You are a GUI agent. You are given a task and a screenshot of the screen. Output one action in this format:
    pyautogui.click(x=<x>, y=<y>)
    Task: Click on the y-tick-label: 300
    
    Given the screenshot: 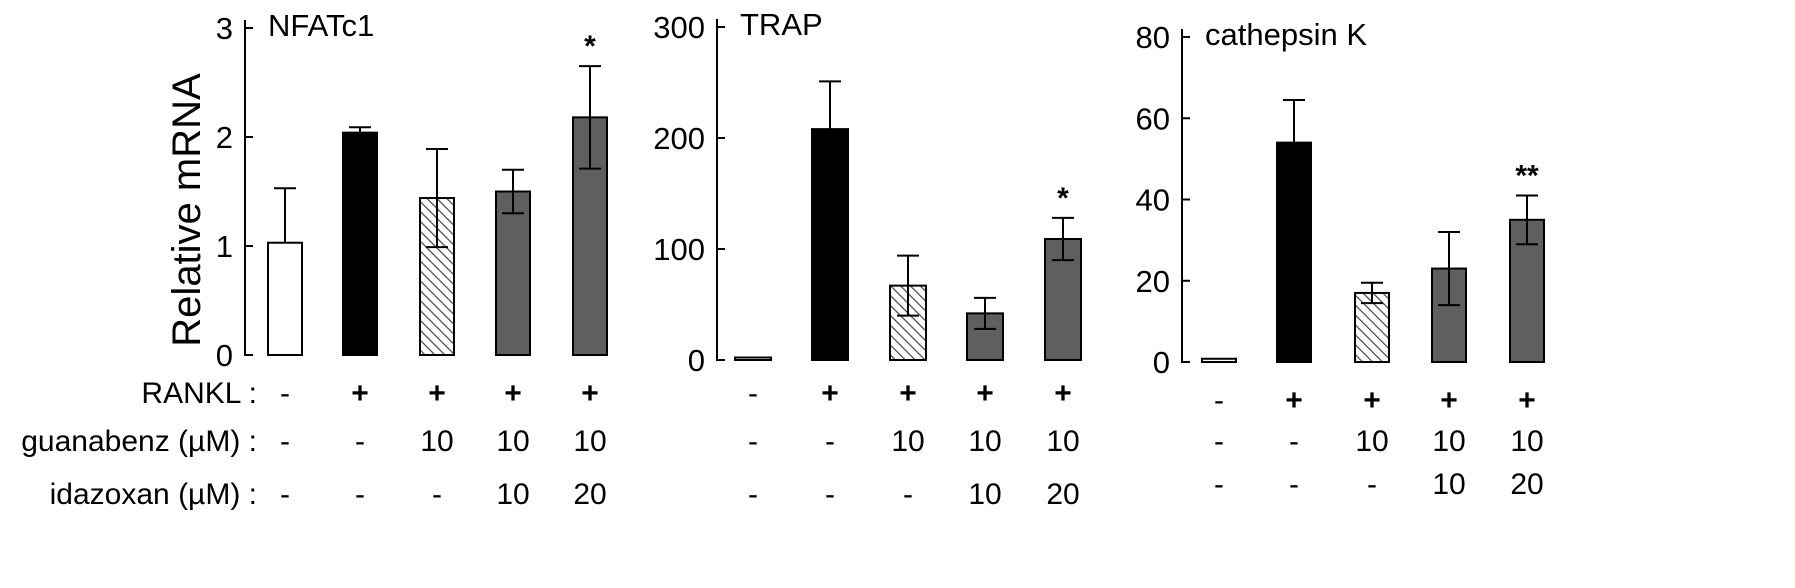 What is the action you would take?
    pyautogui.click(x=679, y=27)
    